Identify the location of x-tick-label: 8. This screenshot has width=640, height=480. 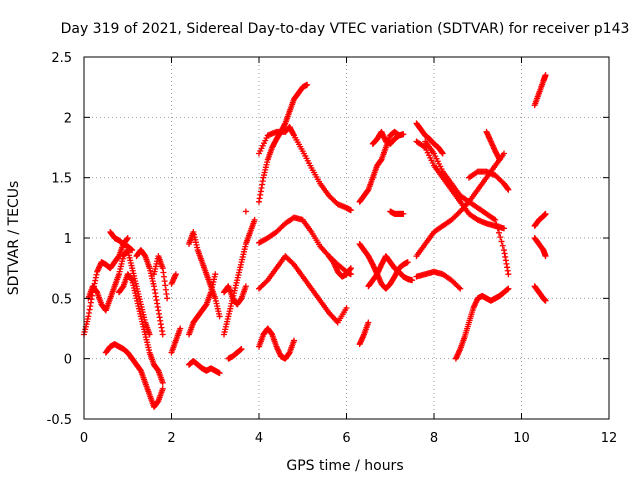
(434, 438).